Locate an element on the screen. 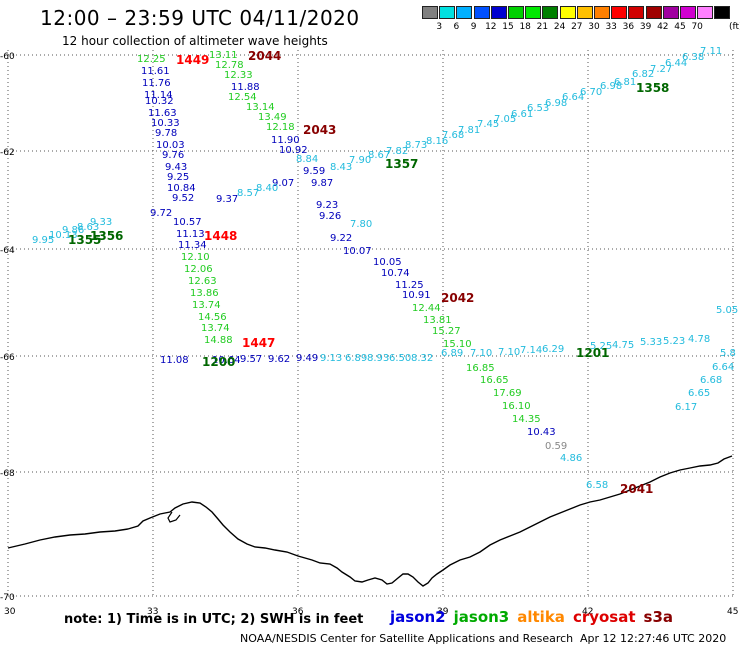 This screenshot has height=650, width=740. coastline-inlet is located at coordinates (174, 517).